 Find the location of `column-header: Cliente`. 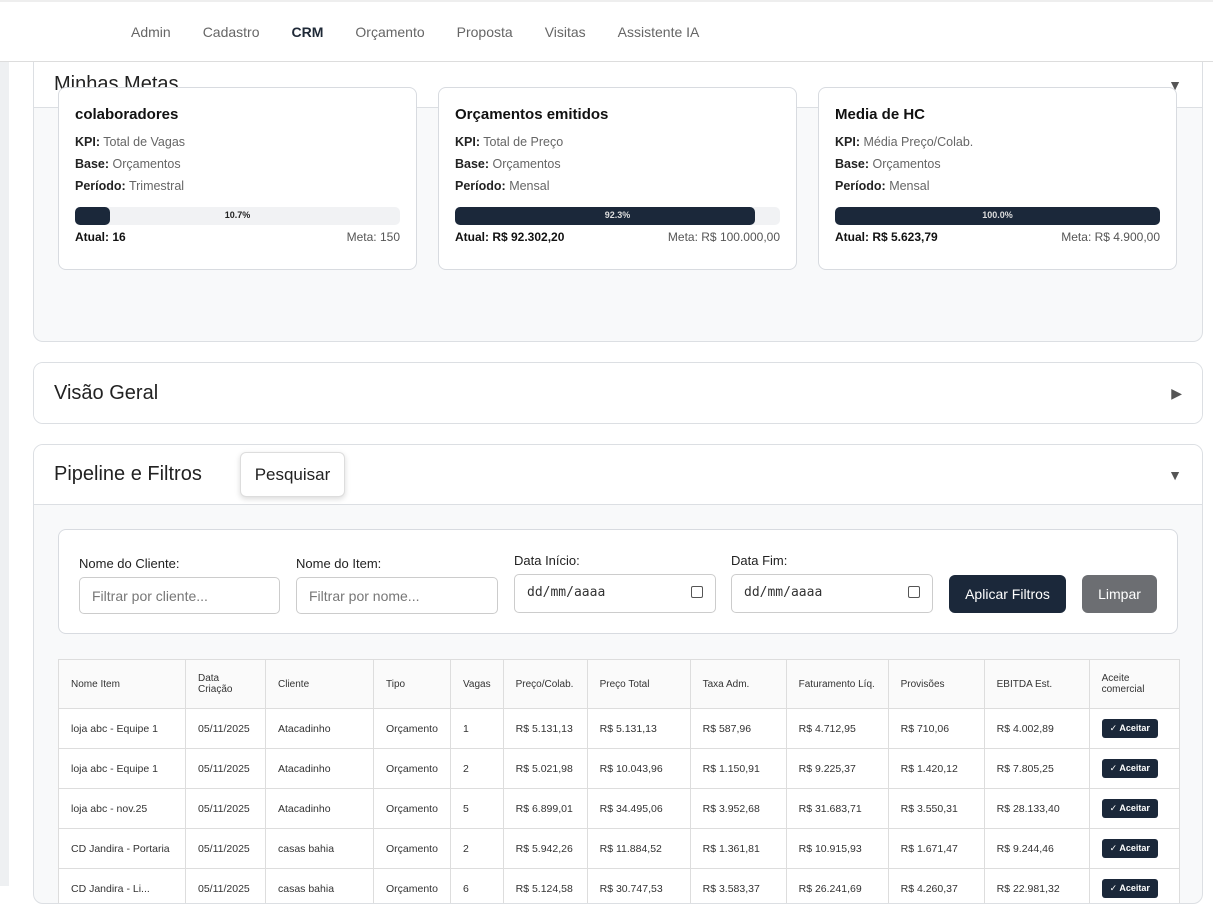

column-header: Cliente is located at coordinates (320, 684).